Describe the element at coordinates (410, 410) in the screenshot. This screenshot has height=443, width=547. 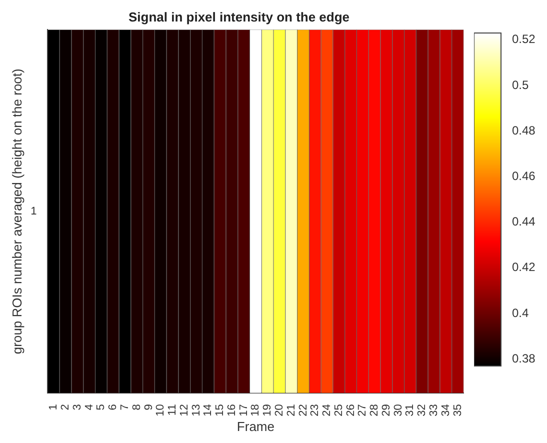
I see `x-tick-label: 31` at that location.